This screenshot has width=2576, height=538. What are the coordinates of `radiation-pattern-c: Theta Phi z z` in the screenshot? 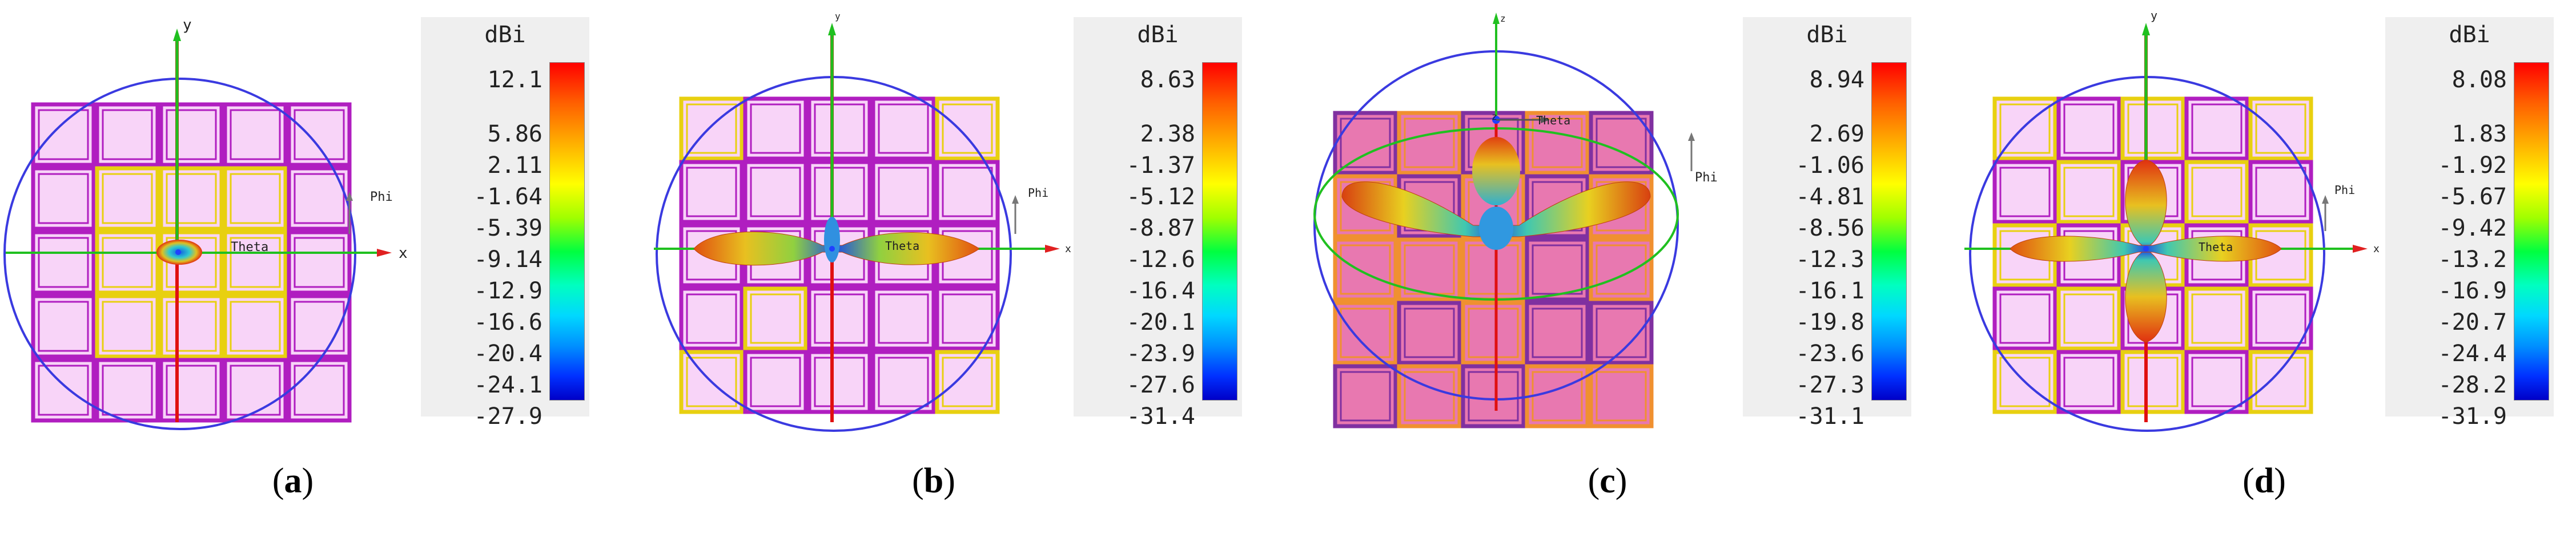 It's located at (1515, 220).